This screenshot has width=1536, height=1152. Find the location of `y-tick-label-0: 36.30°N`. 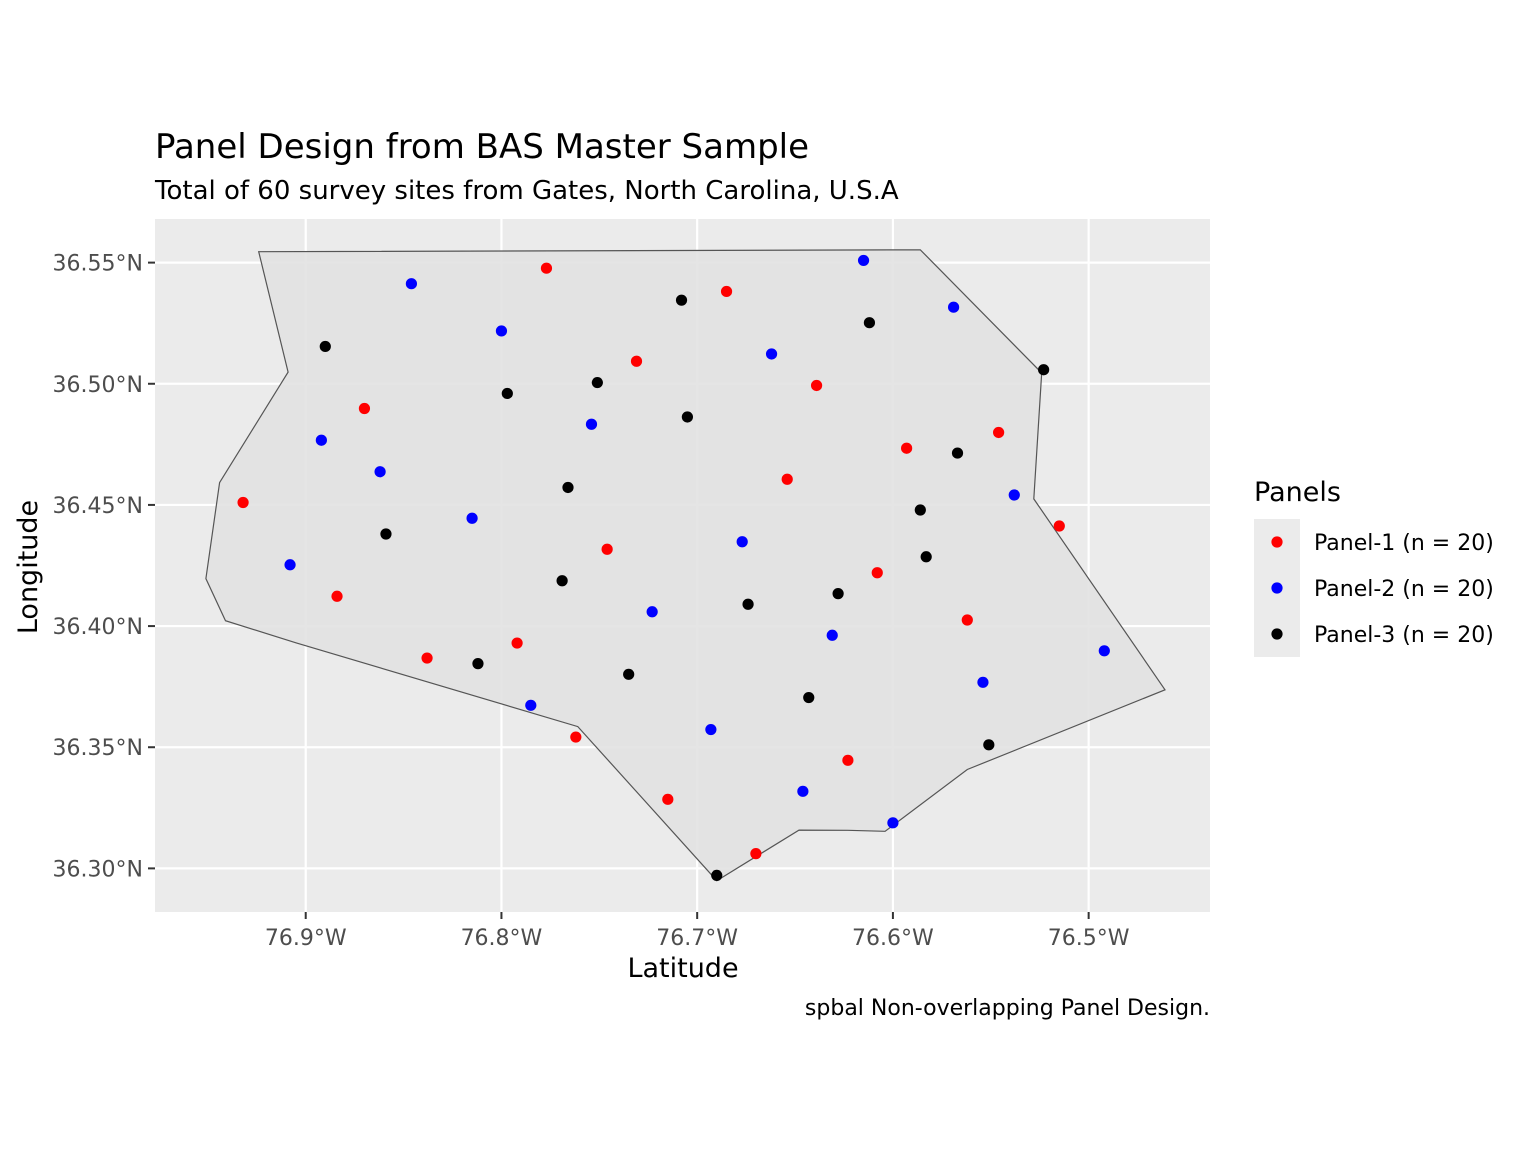

y-tick-label-0: 36.30°N is located at coordinates (98, 869).